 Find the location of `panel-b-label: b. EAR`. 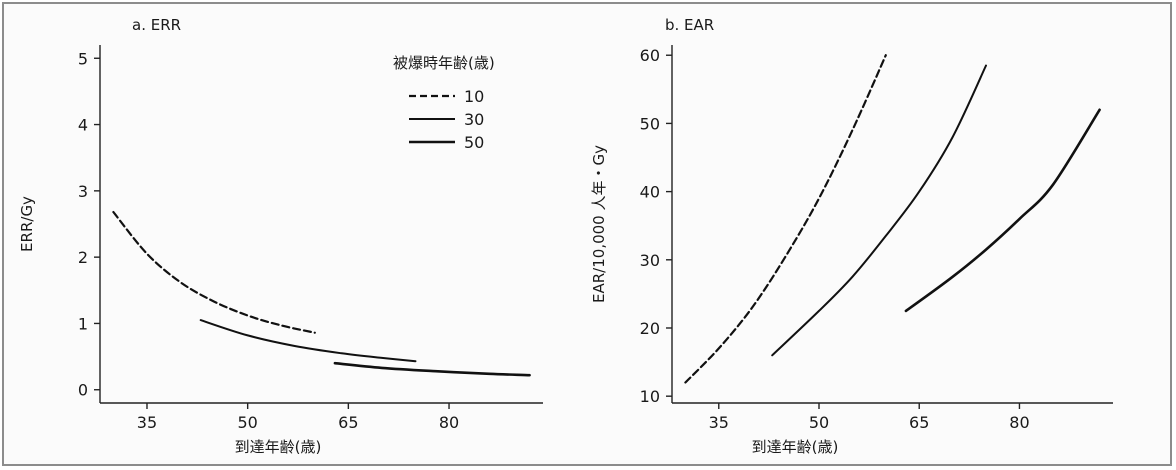

panel-b-label: b. EAR is located at coordinates (689, 25).